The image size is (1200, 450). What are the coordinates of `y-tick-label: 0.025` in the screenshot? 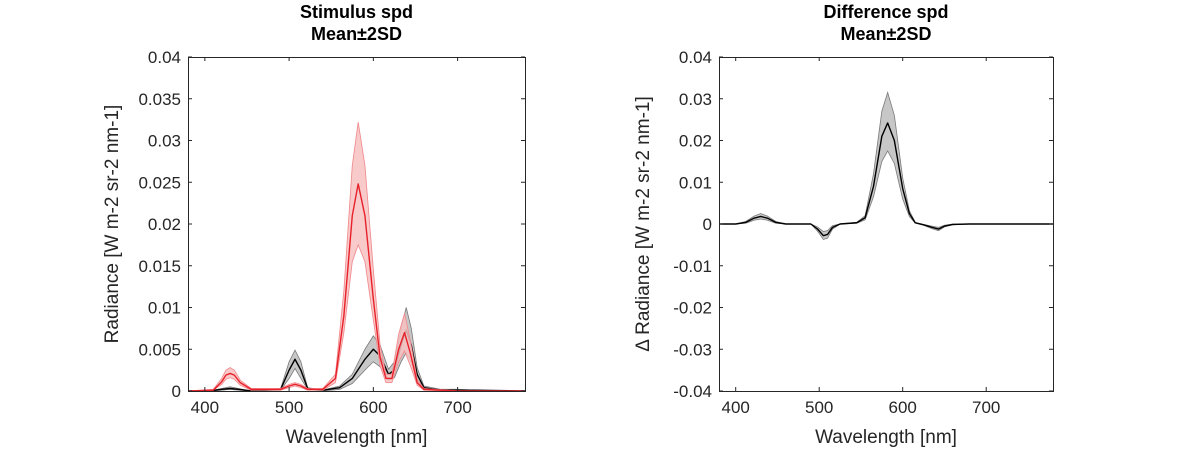 It's located at (159, 182).